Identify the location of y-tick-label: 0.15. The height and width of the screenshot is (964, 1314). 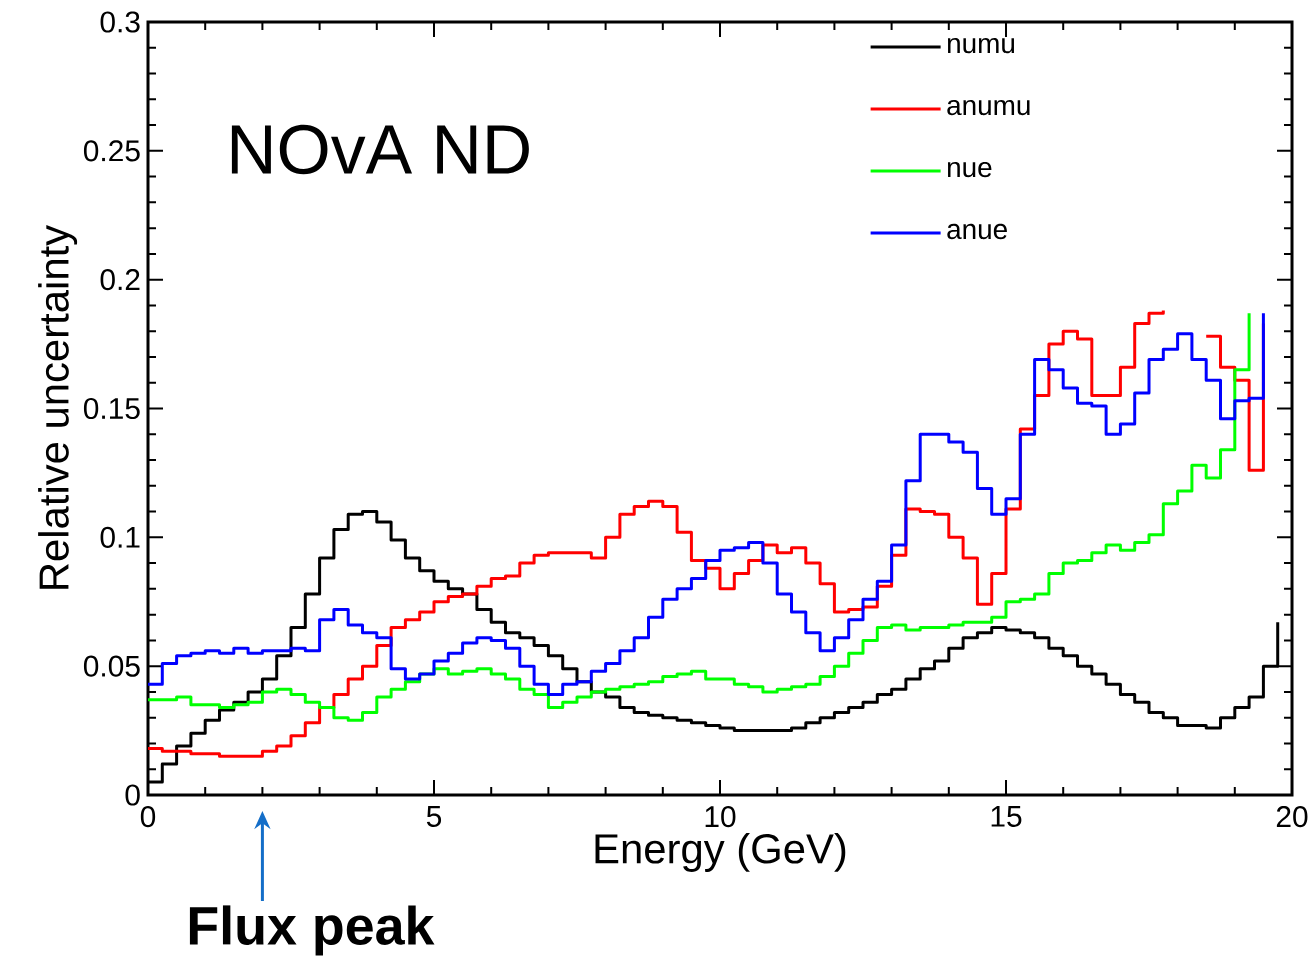
(111, 408).